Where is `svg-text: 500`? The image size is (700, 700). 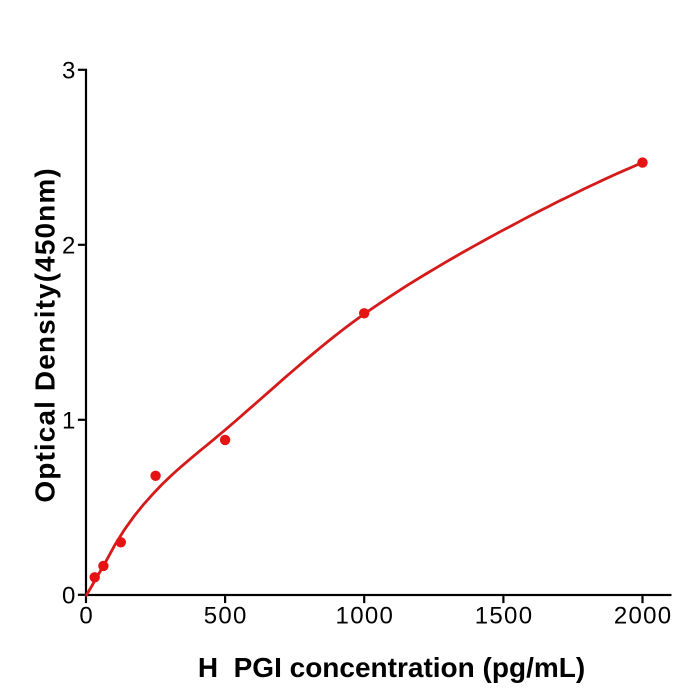 svg-text: 500 is located at coordinates (226, 616).